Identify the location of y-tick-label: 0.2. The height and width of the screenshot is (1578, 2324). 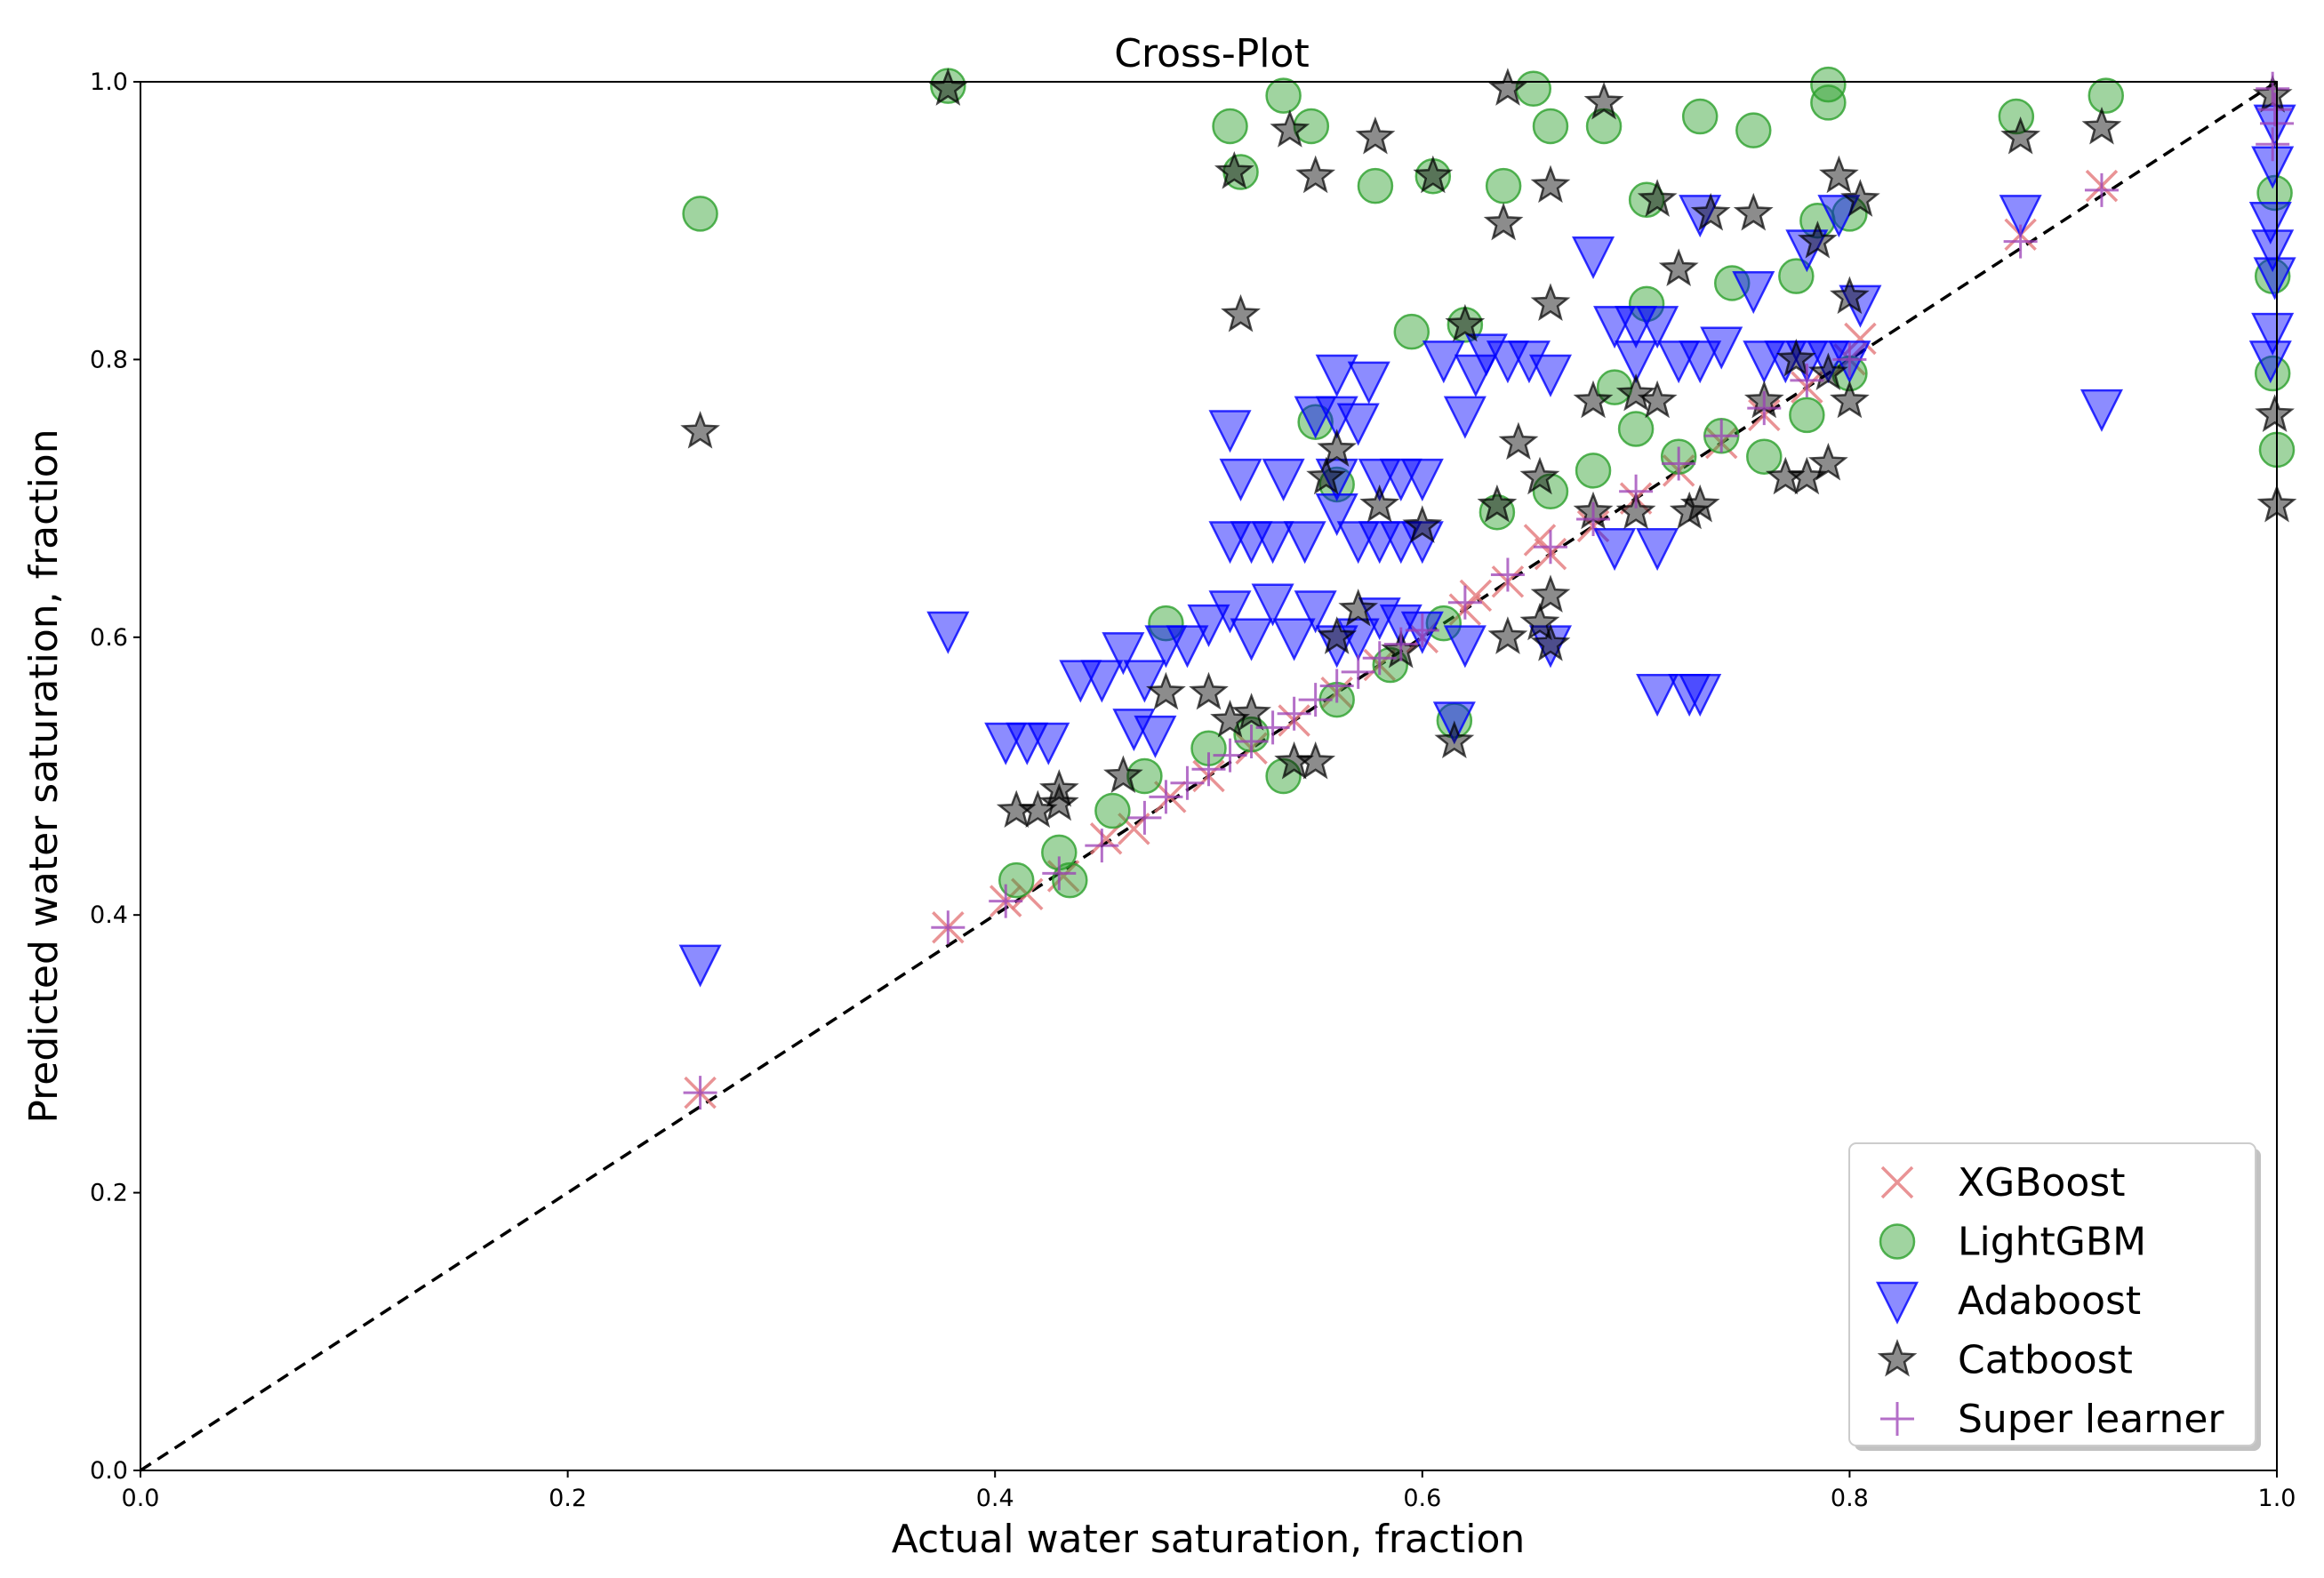
(109, 1193).